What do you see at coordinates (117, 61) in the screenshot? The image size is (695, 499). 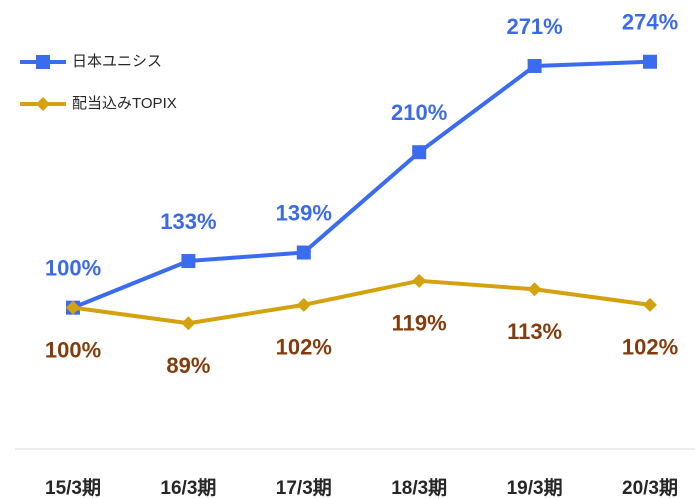 I see `legend-label: 日本ユニシス` at bounding box center [117, 61].